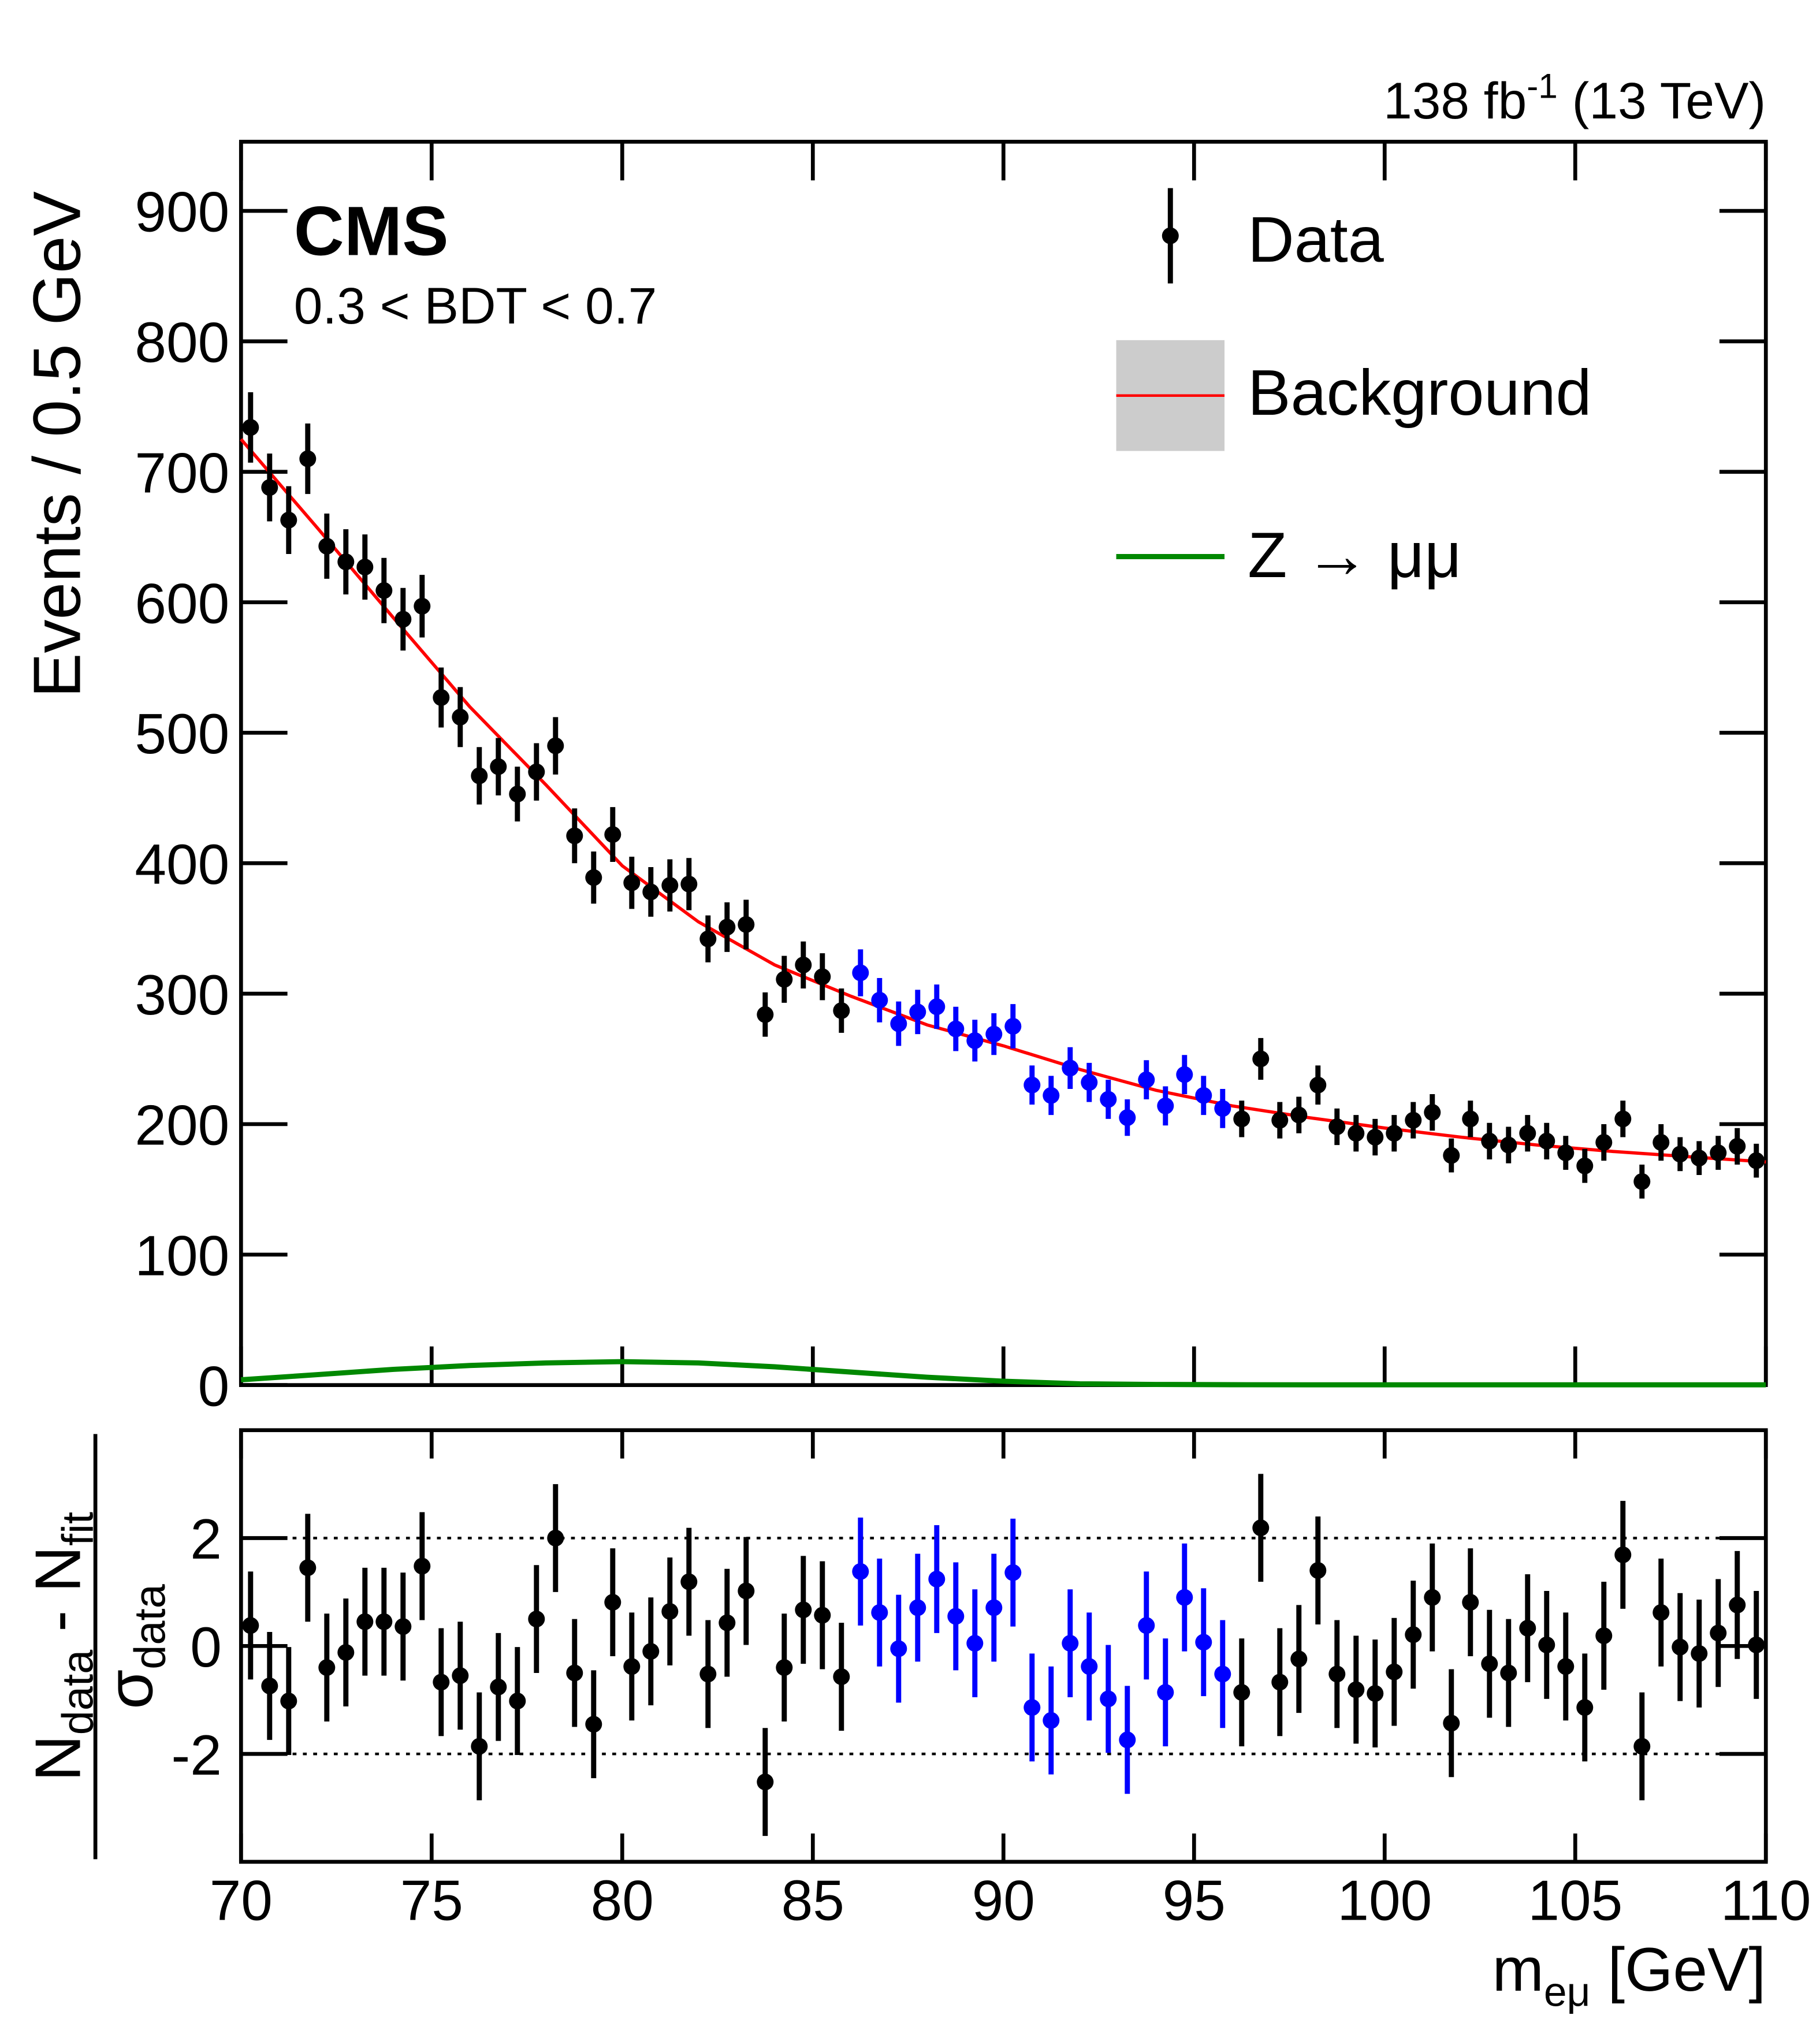 The image size is (1820, 2019). What do you see at coordinates (1567, 1993) in the screenshot?
I see `x-label-sub: eμ` at bounding box center [1567, 1993].